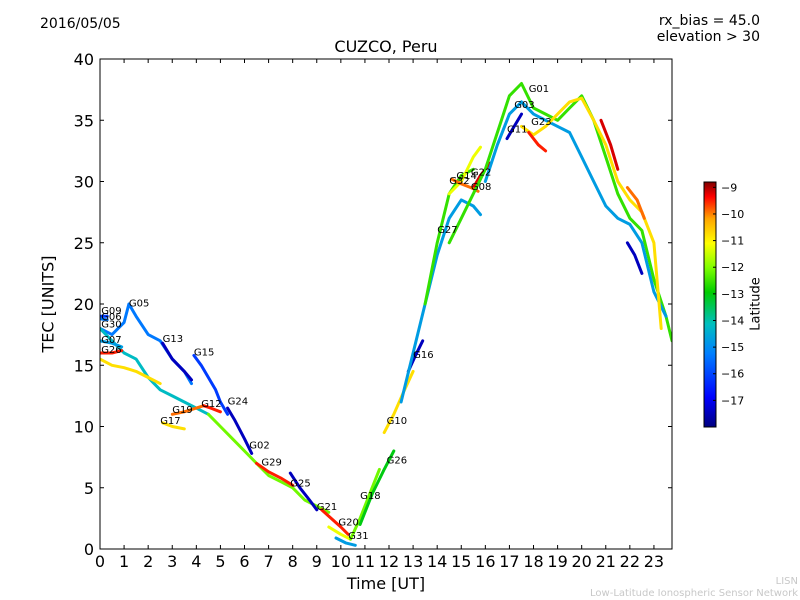 The image size is (800, 600). I want to click on satellite-track-g10, so click(398, 402).